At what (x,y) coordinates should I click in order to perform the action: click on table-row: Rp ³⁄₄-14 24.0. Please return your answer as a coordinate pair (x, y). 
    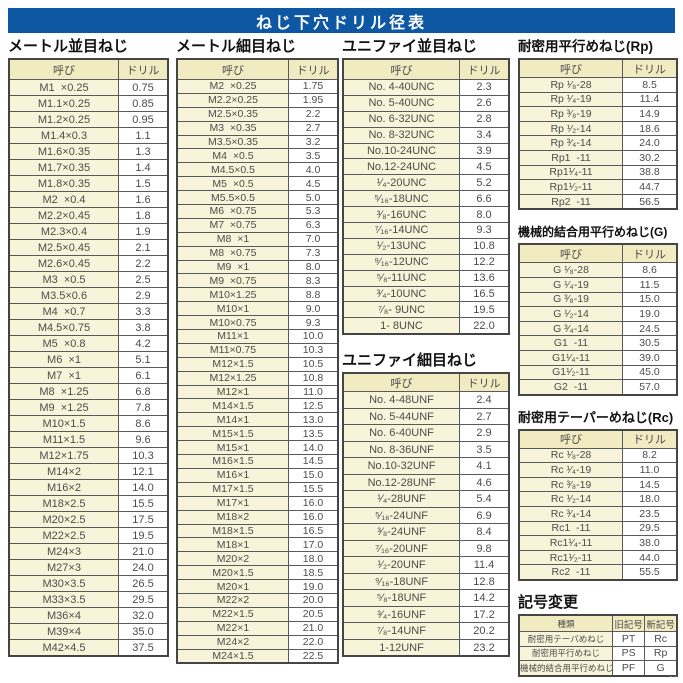
    Looking at the image, I should click on (598, 143).